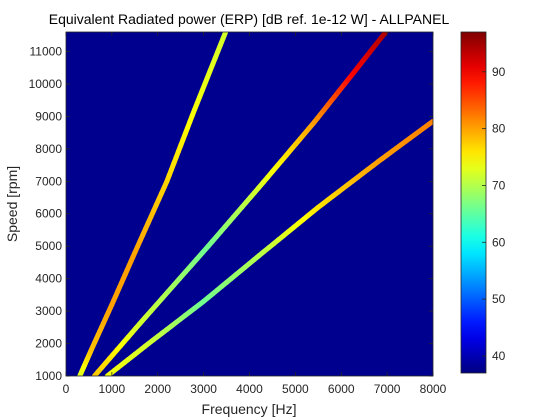  Describe the element at coordinates (499, 72) in the screenshot. I see `colorbar-tick-label: 90` at that location.